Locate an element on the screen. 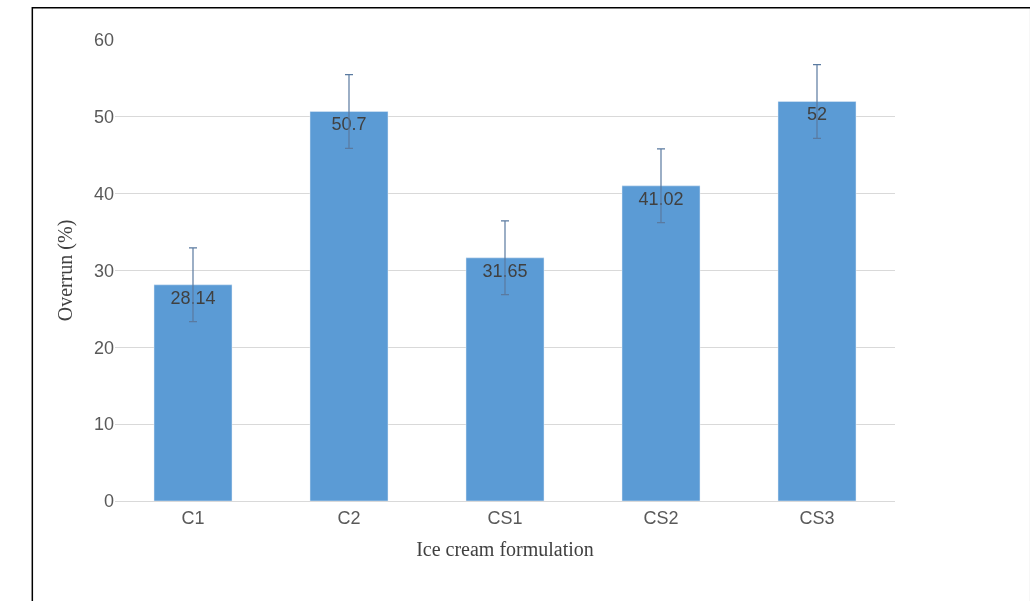 The height and width of the screenshot is (601, 1030). y-axis-title: Overrun (%) is located at coordinates (66, 270).